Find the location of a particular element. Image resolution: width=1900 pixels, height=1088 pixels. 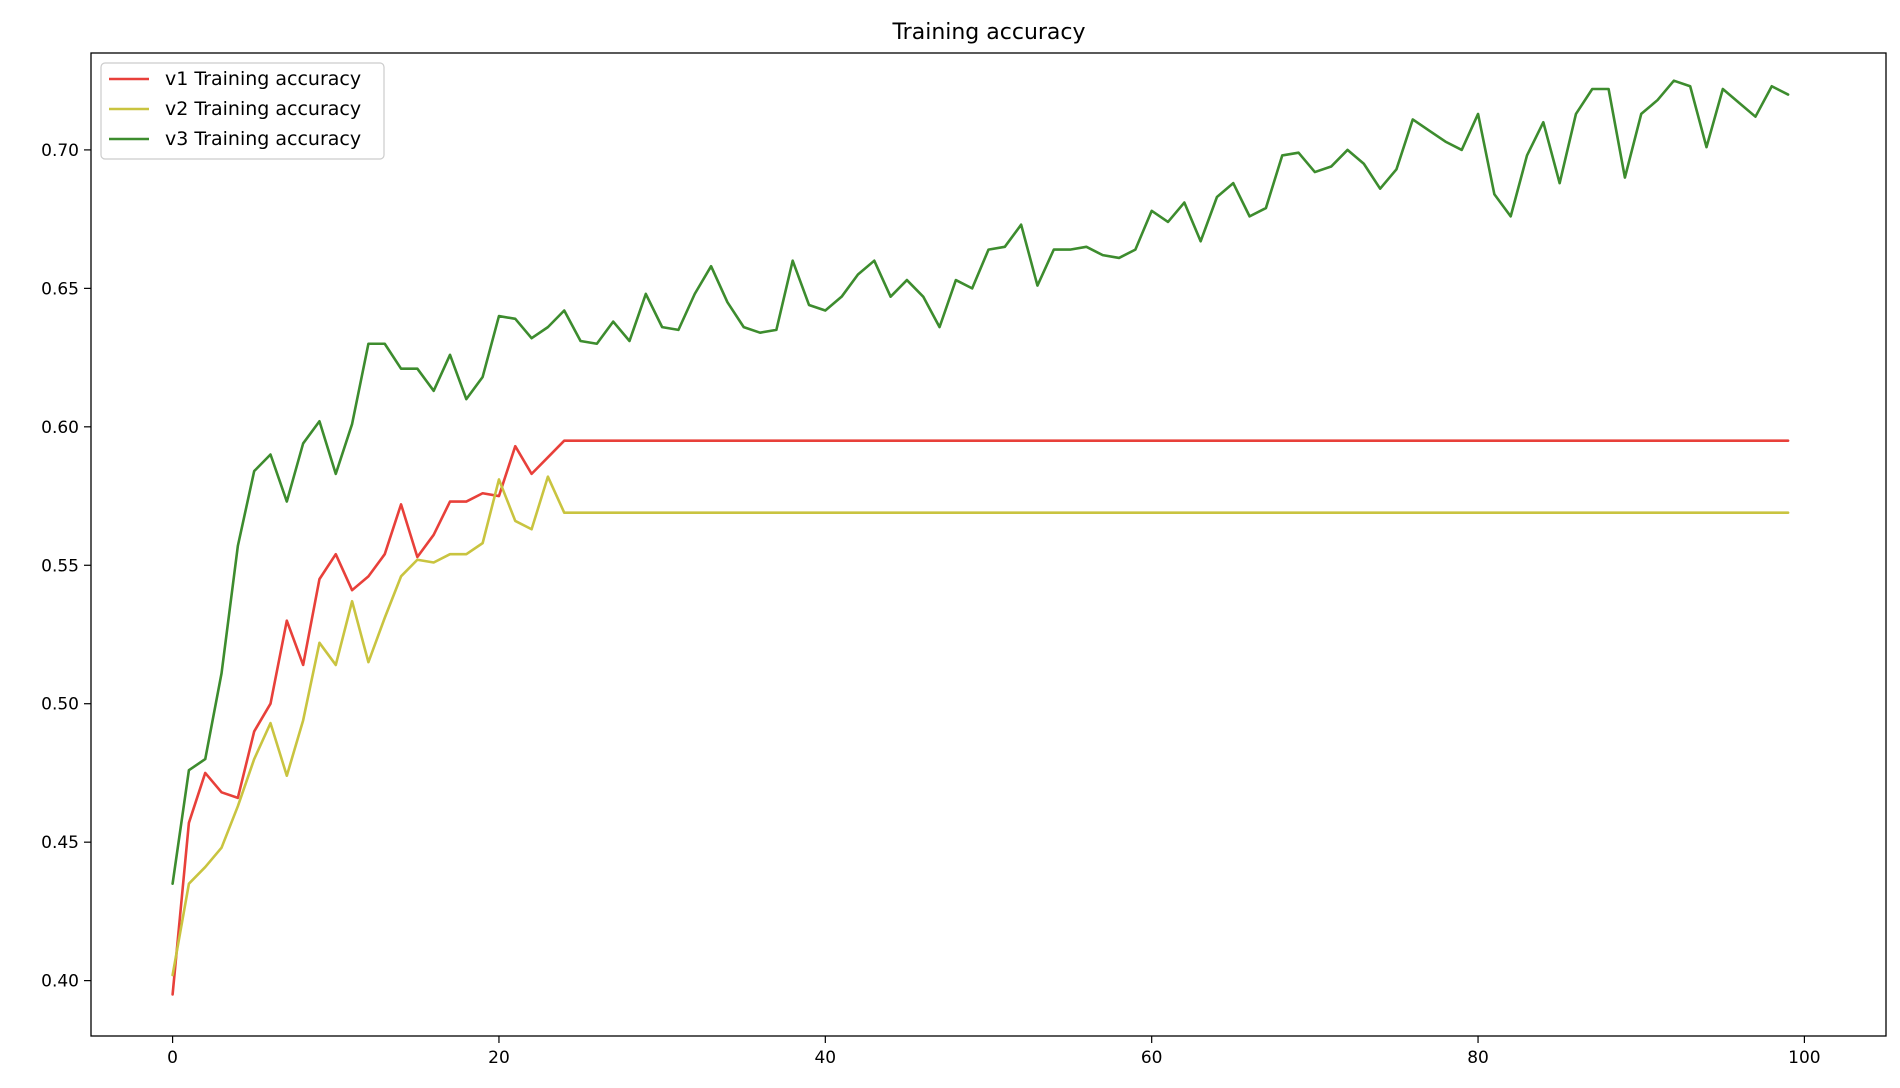

legend-label: v3 Training accuracy is located at coordinates (263, 139).